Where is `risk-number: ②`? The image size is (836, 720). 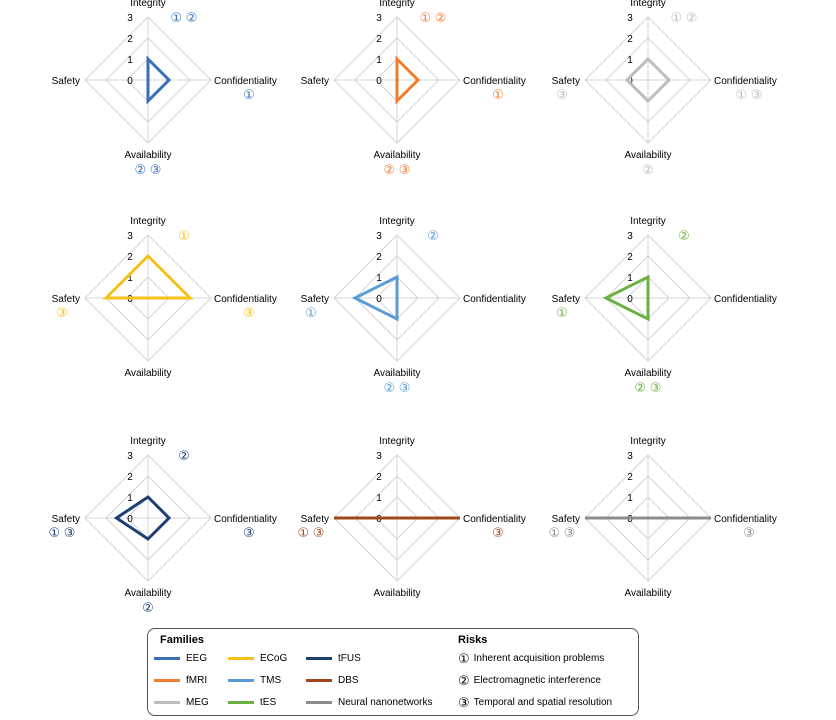 risk-number: ② is located at coordinates (464, 680).